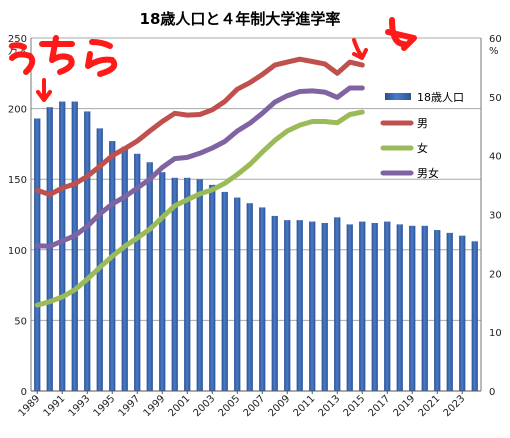 This screenshot has width=510, height=438. I want to click on annotation-squiggle-top-right, so click(401, 34).